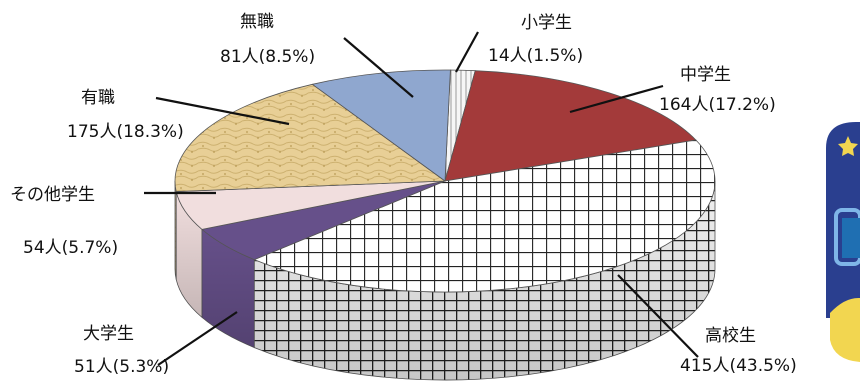 The image size is (860, 383). Describe the element at coordinates (381, 125) in the screenshot. I see `pie-slice-unemployed` at that location.